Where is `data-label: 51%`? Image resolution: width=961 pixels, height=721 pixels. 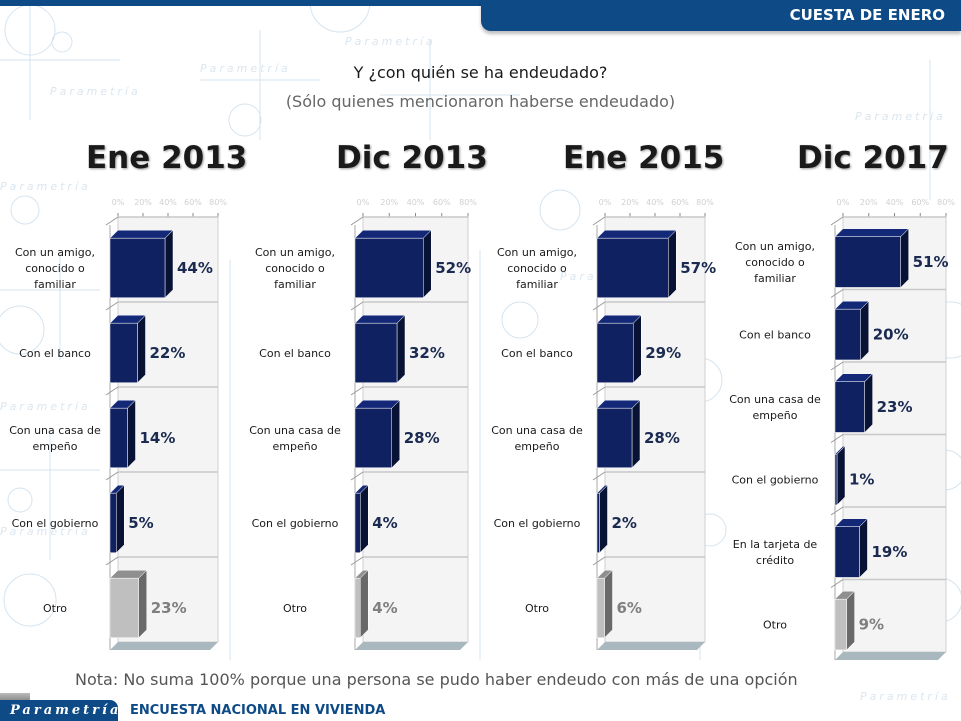 data-label: 51% is located at coordinates (931, 262).